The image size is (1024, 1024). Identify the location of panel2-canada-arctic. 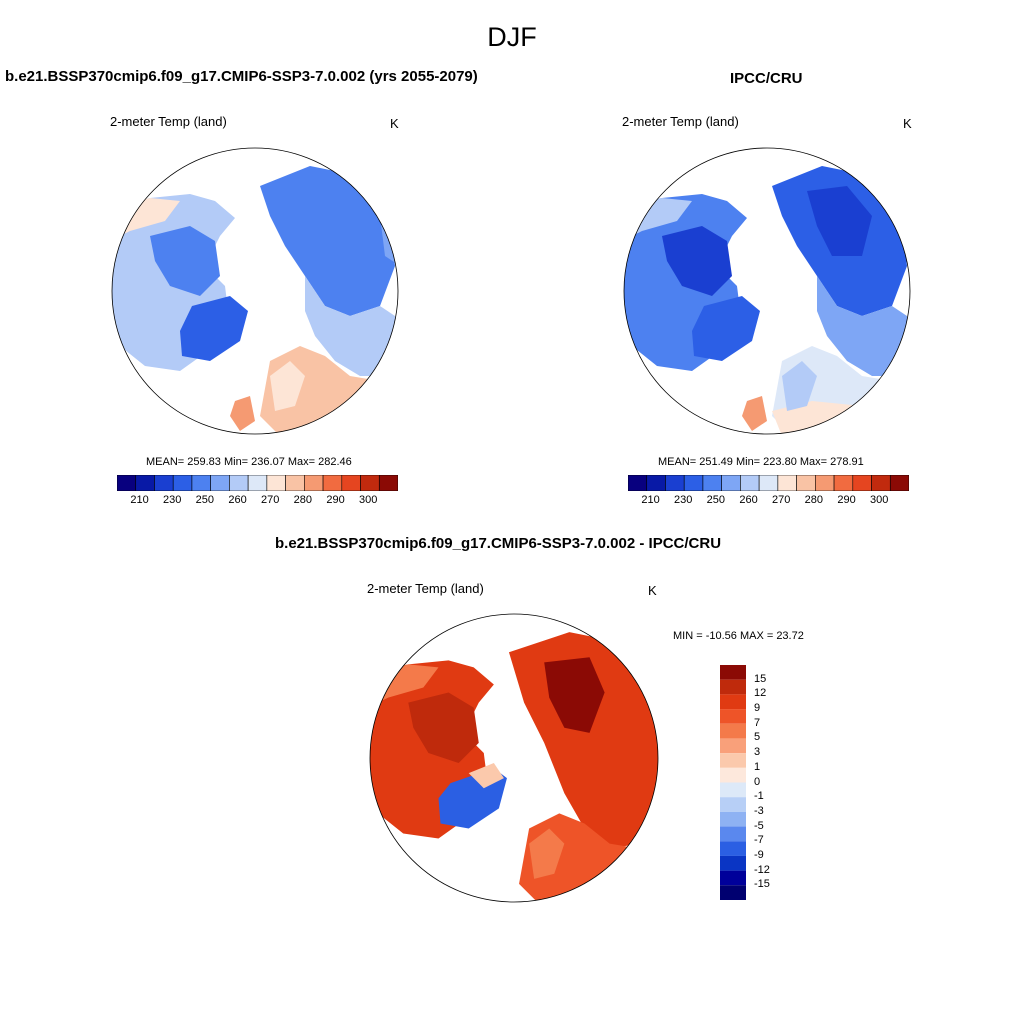
(697, 261).